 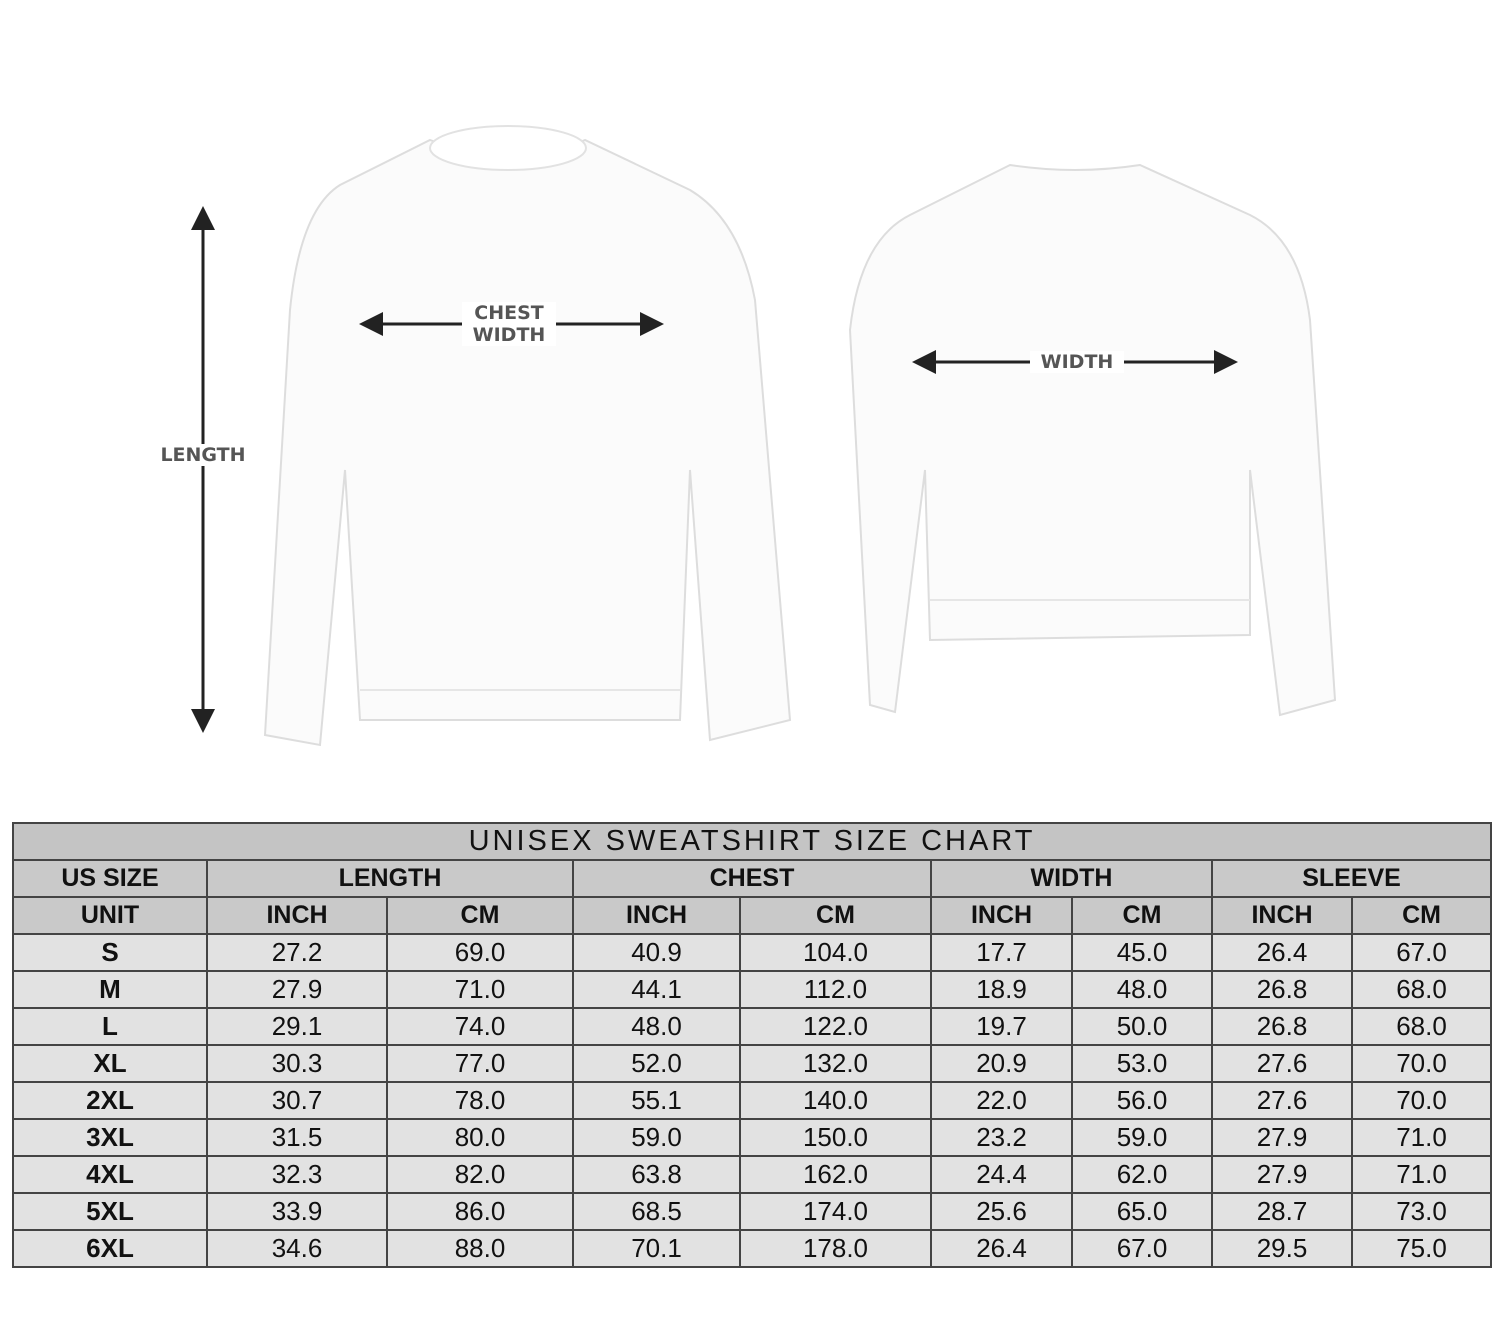 I want to click on value-cell: 26.8, so click(x=1282, y=1026).